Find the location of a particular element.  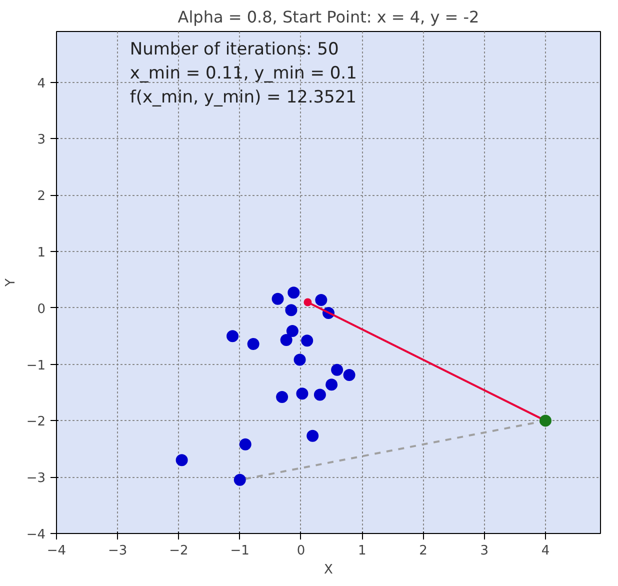

annotation: Number of iterations: 50 is located at coordinates (234, 50).